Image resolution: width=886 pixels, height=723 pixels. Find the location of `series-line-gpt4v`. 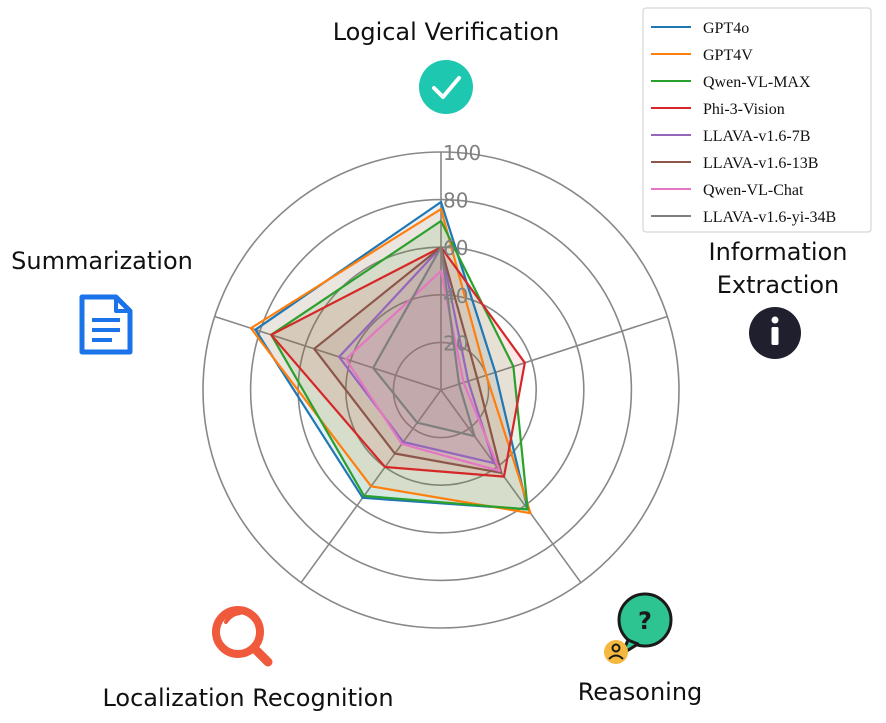

series-line-gpt4v is located at coordinates (390, 361).